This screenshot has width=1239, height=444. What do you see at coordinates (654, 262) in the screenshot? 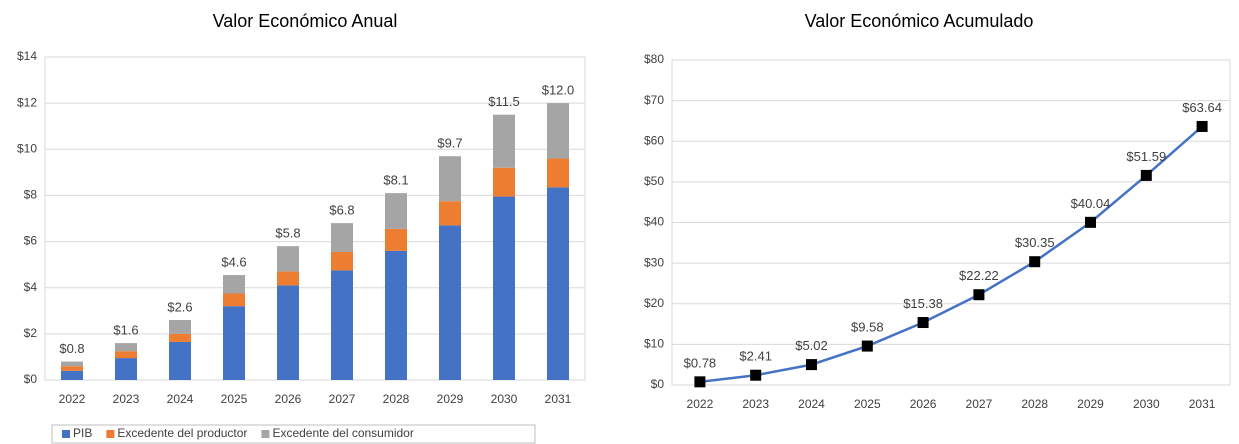
I see `y-tick-label: $30` at bounding box center [654, 262].